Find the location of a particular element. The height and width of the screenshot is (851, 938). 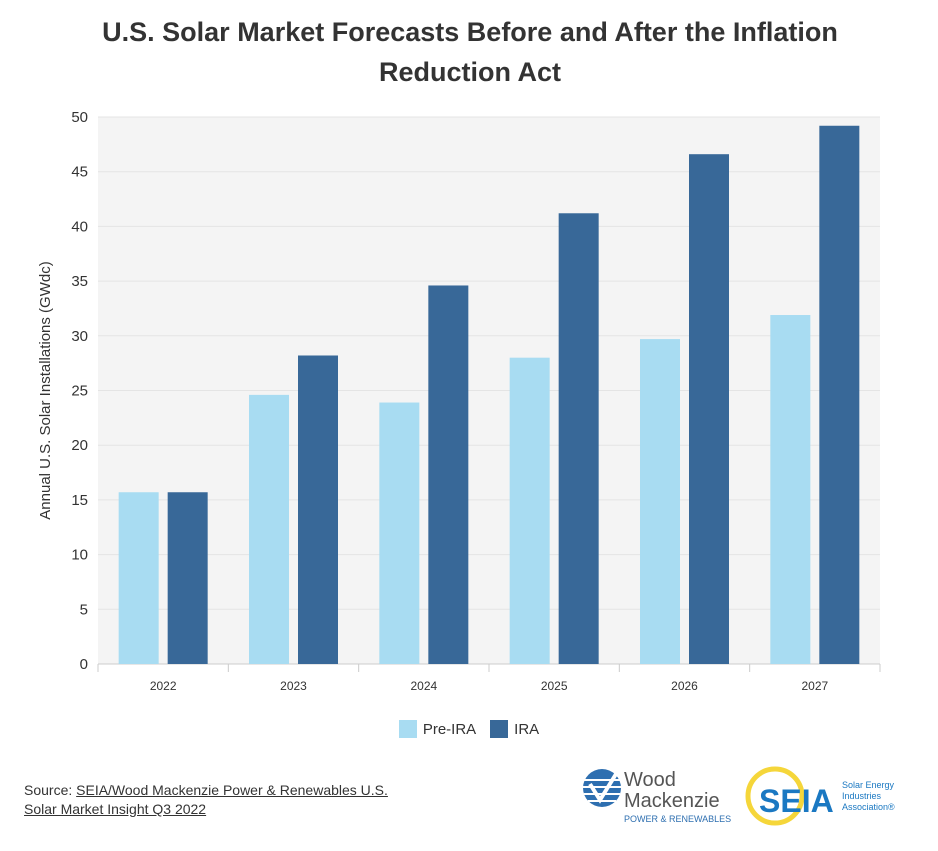

y-tick-label: 0 is located at coordinates (84, 664).